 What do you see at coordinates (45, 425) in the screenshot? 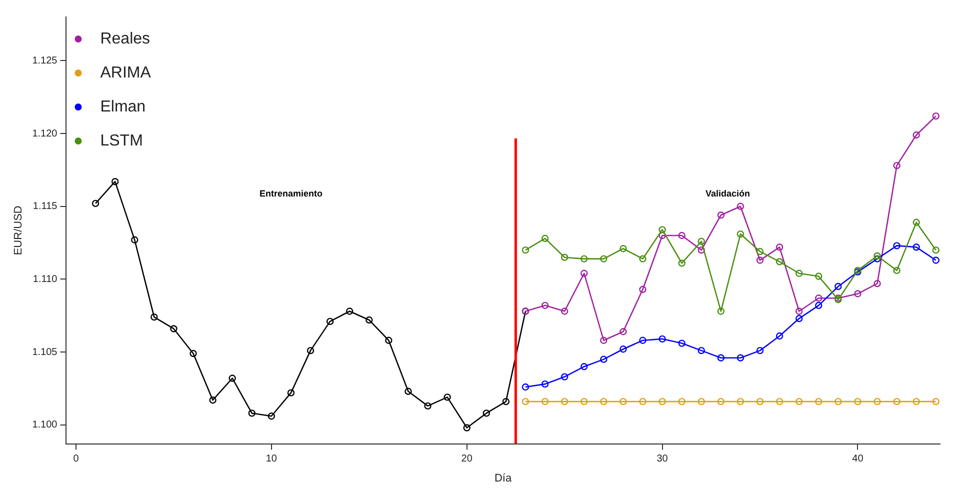
I see `y-tick-label: 1.100` at bounding box center [45, 425].